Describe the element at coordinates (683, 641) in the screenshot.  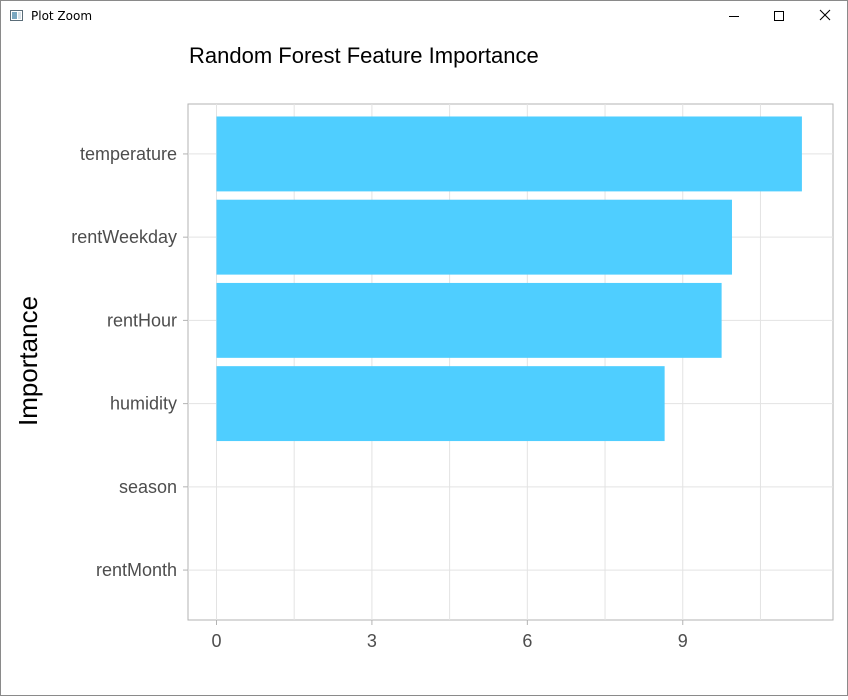
I see `x-tick-label: 9` at that location.